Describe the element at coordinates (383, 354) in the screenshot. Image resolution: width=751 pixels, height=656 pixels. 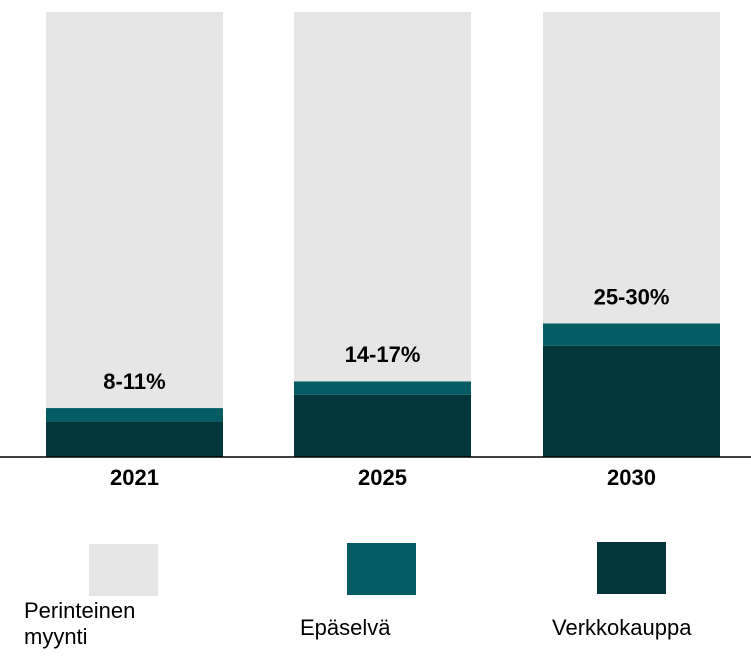
I see `range-label: 14-17%` at that location.